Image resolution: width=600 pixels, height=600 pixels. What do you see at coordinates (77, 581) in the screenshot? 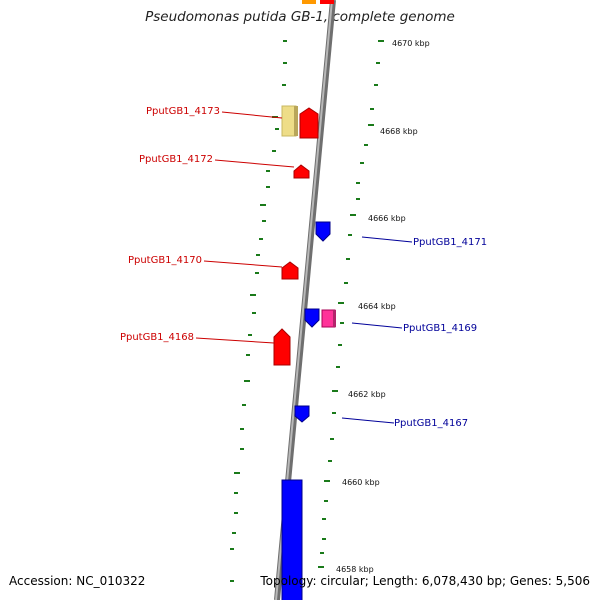
I see `accession-text: Accession: NC_010322` at bounding box center [77, 581].